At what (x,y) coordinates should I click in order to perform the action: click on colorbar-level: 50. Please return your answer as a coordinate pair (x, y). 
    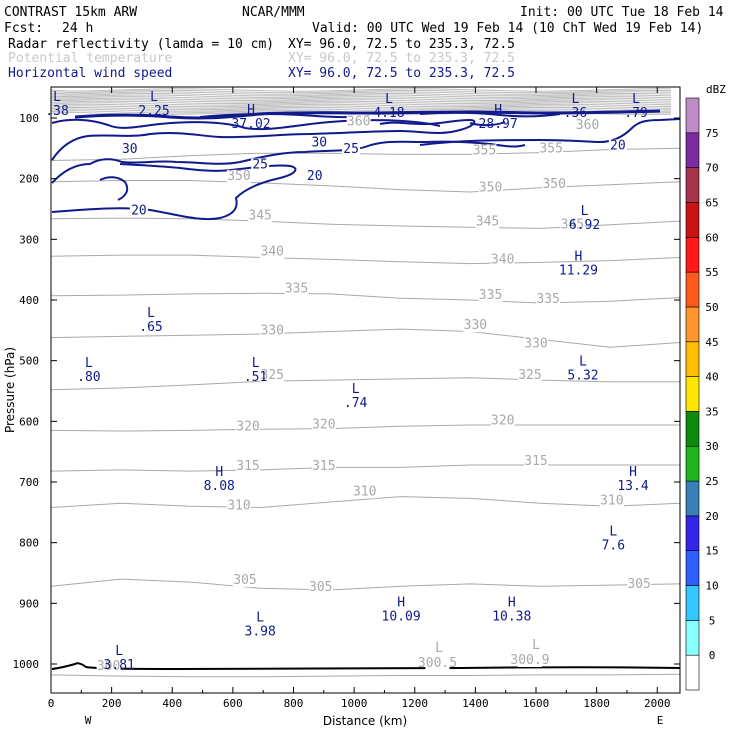
    Looking at the image, I should click on (711, 307).